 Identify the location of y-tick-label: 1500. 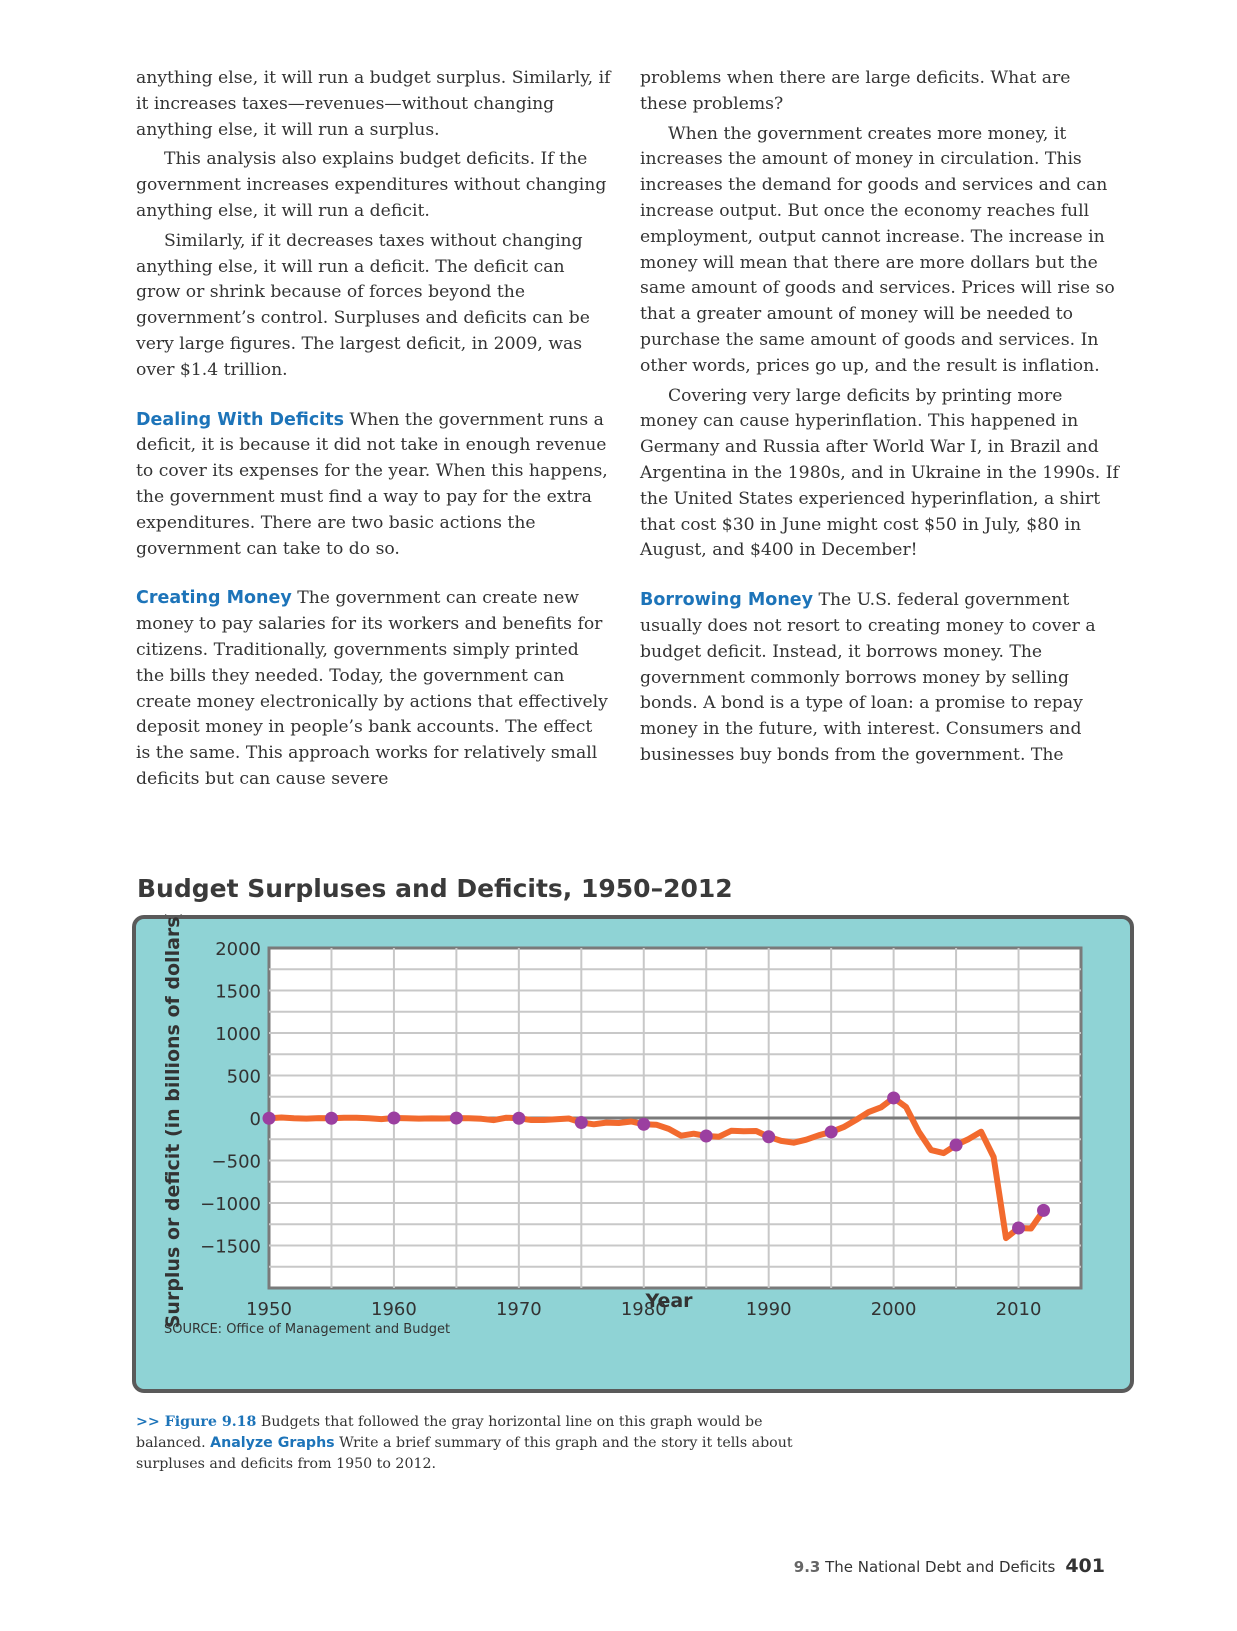
(238, 992).